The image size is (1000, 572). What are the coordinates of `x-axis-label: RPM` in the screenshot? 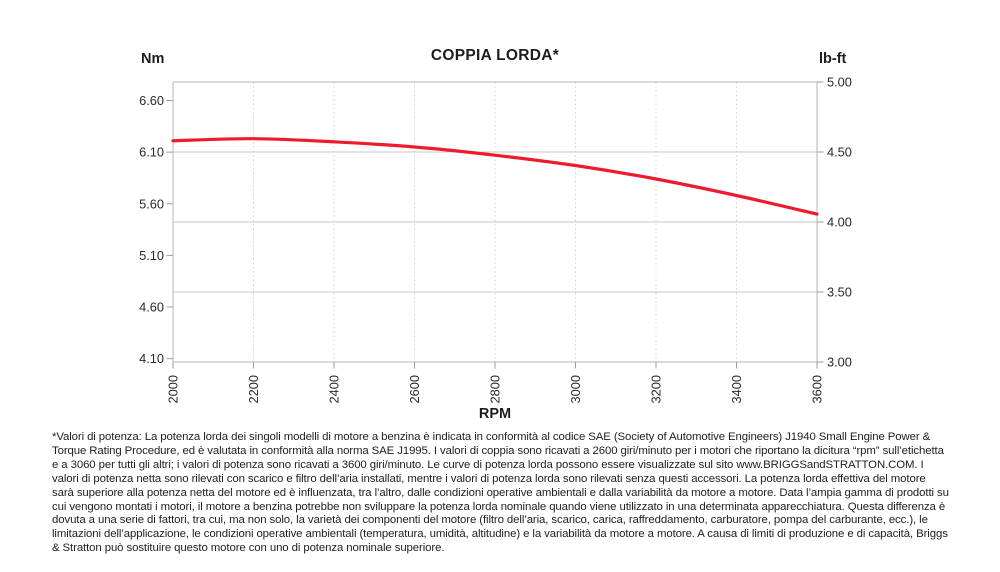 It's located at (495, 414).